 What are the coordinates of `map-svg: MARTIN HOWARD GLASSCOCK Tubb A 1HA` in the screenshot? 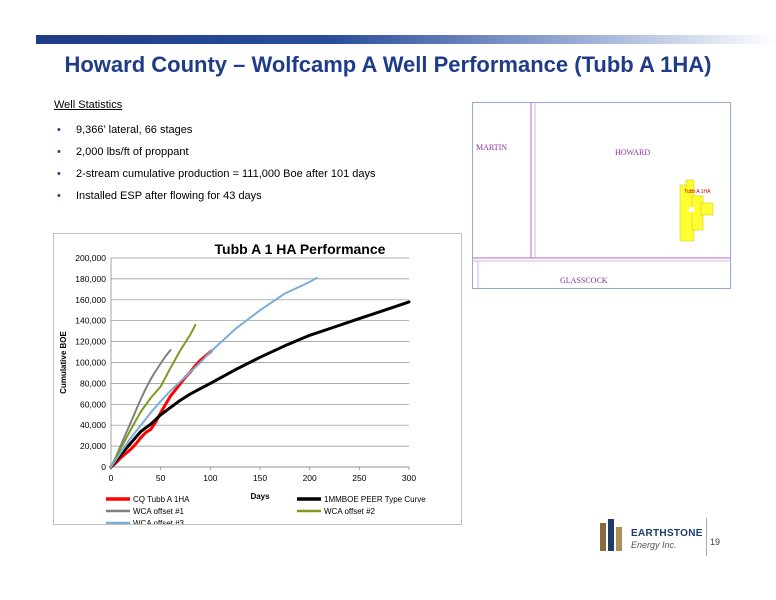 It's located at (601, 195).